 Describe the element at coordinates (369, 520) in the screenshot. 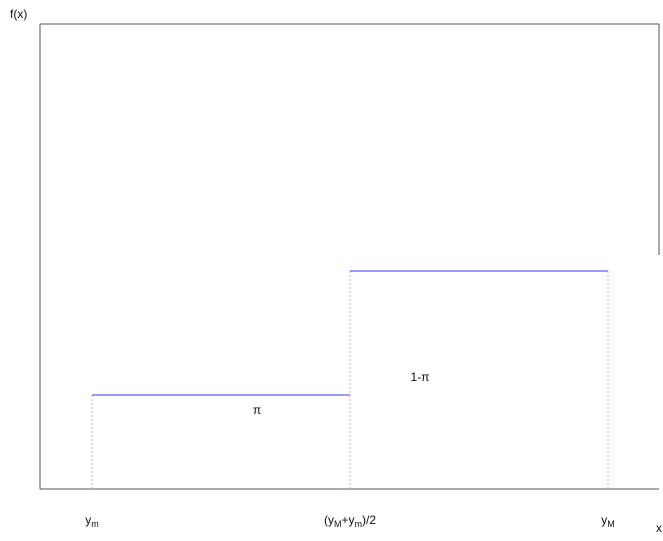

I see `label-text: )/2` at that location.